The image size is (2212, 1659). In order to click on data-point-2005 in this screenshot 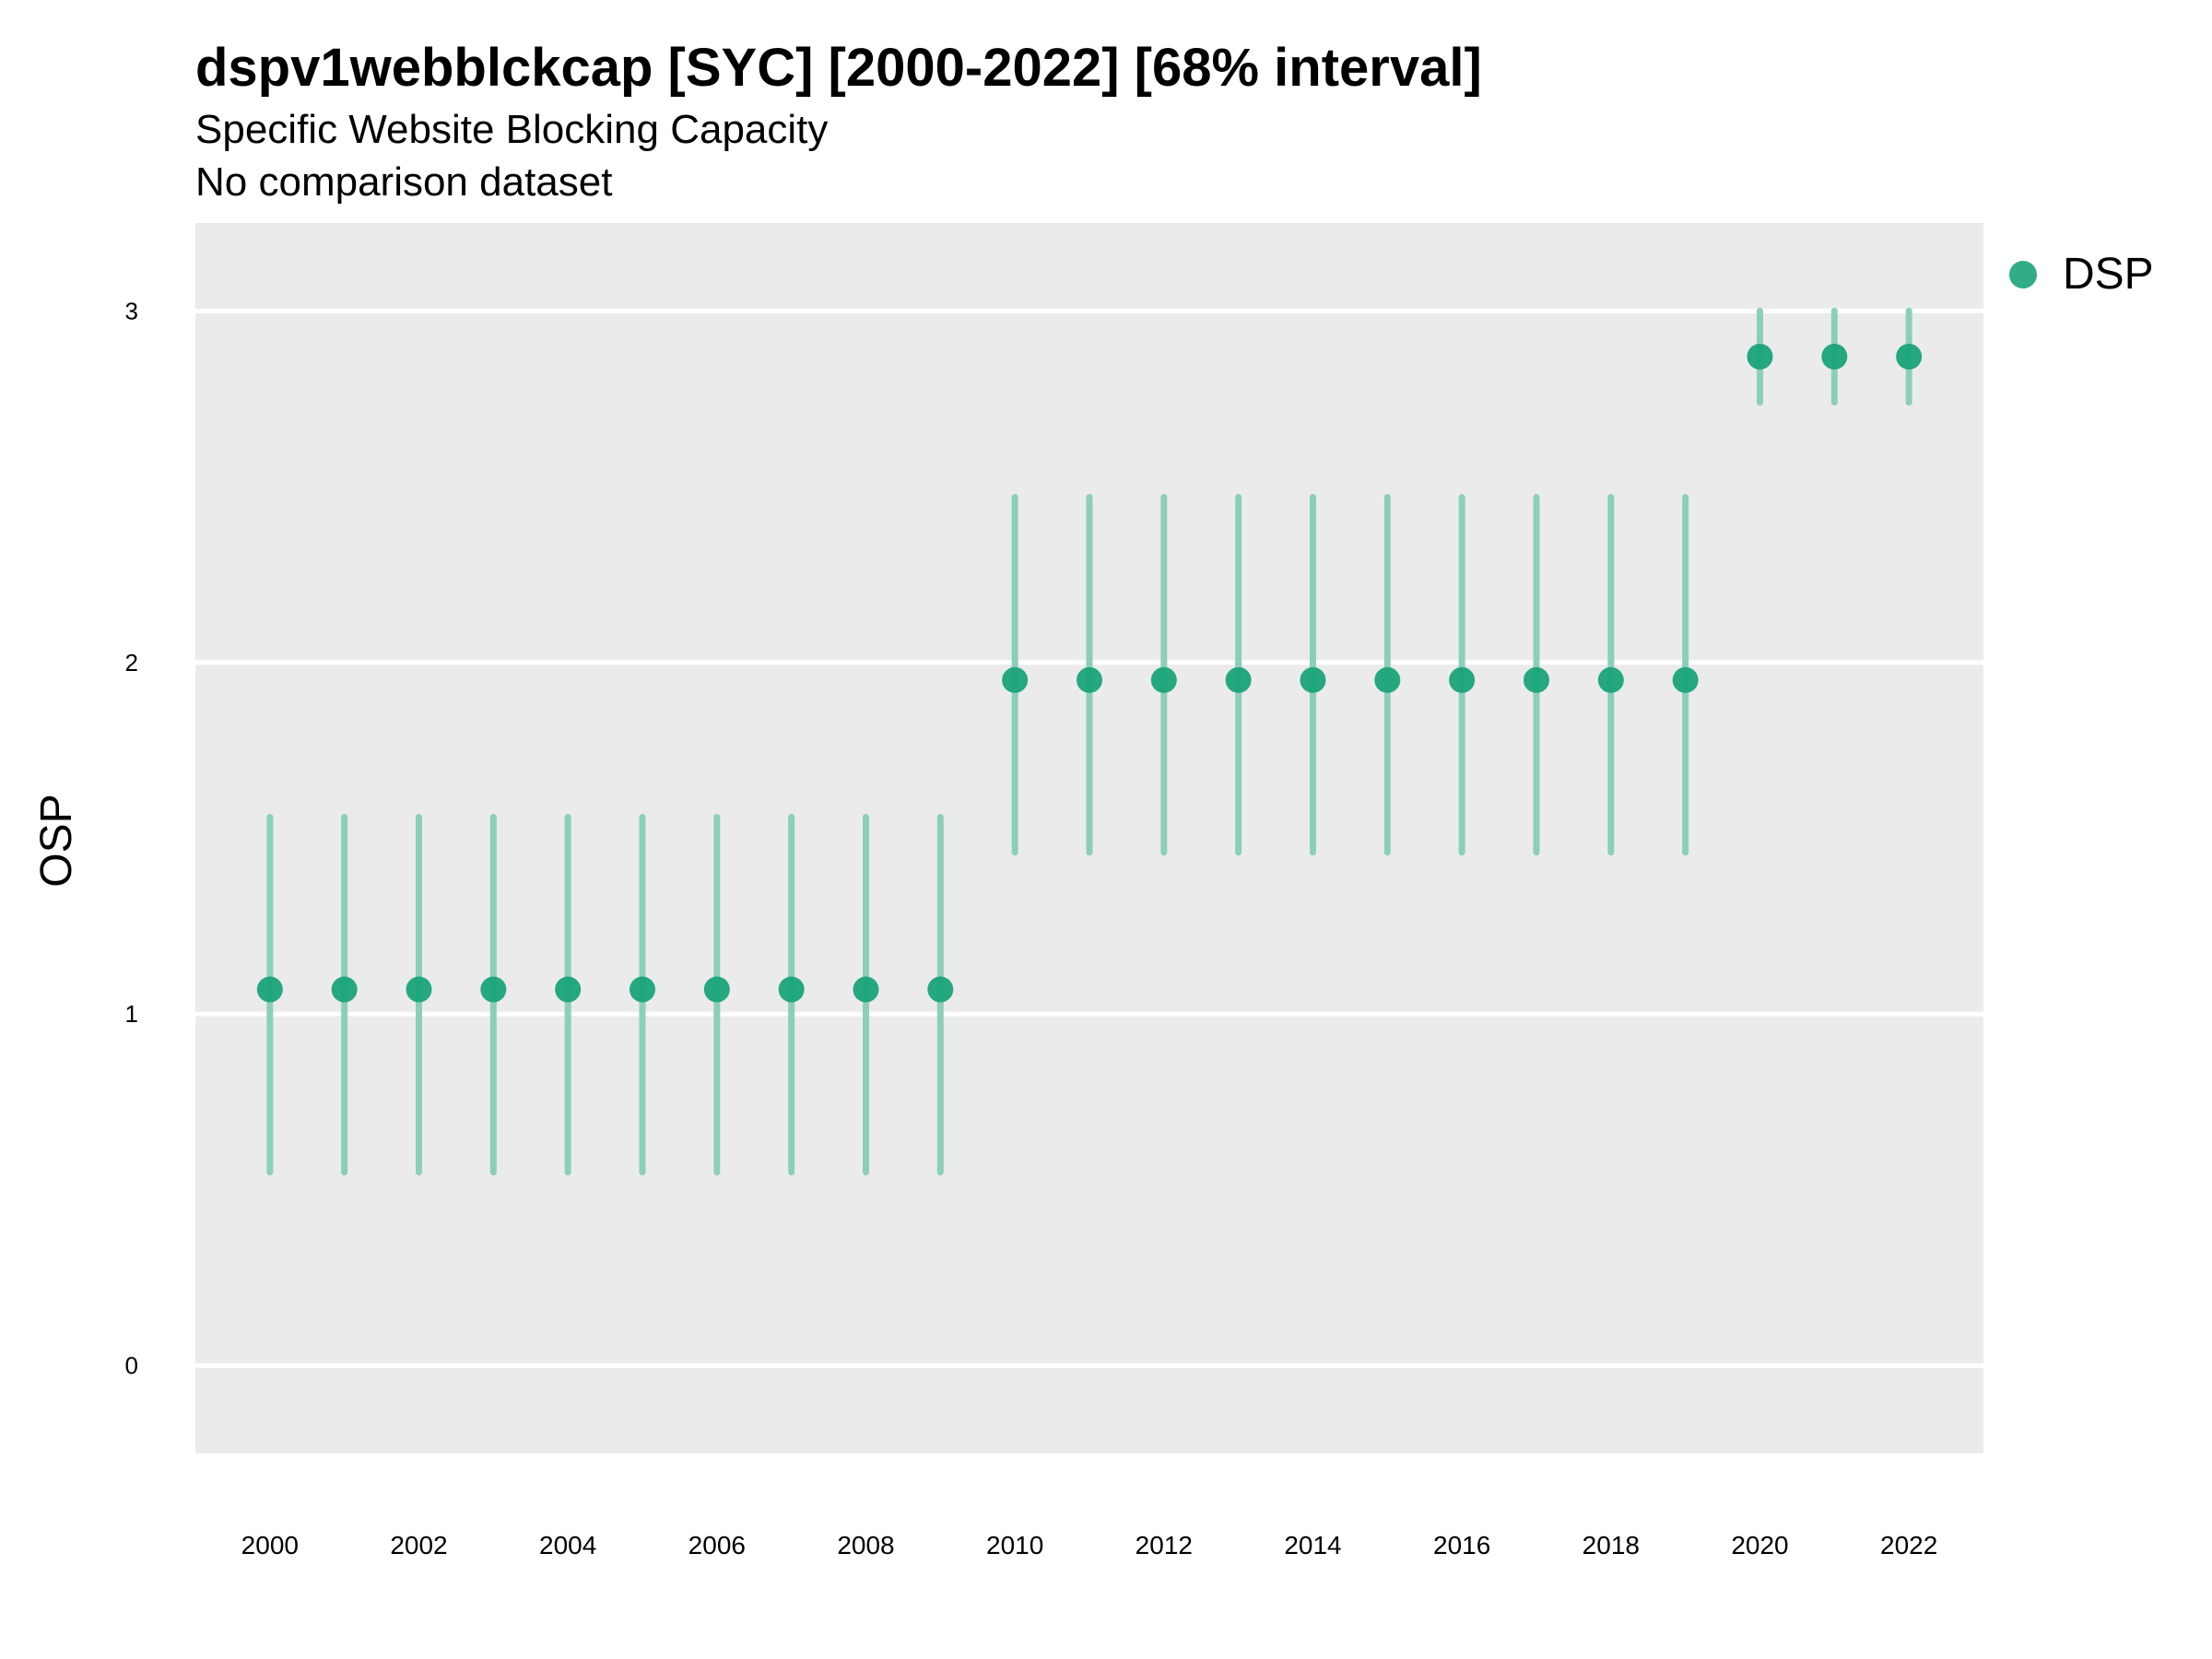, I will do `click(642, 989)`.